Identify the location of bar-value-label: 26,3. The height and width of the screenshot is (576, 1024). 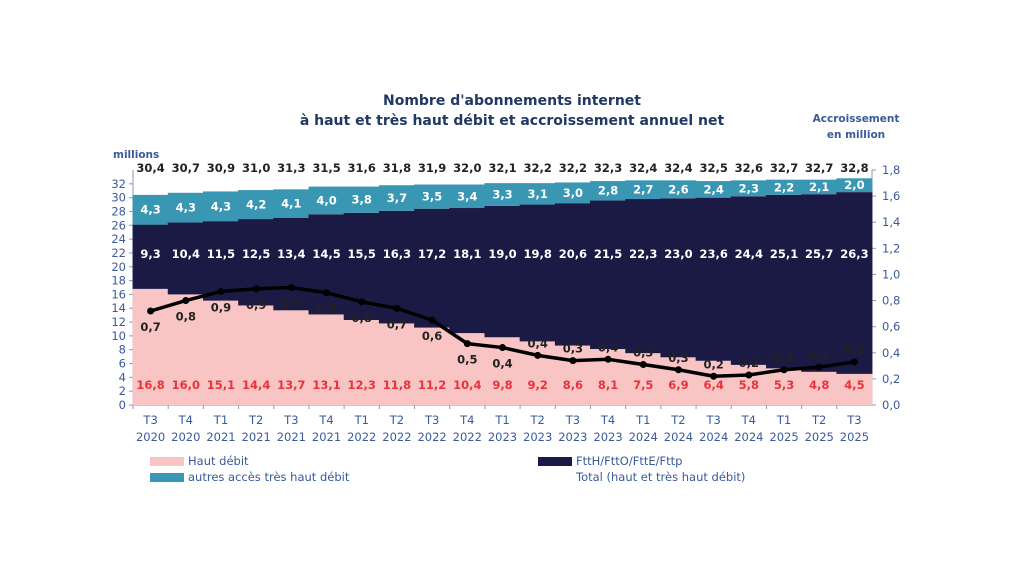
(854, 254).